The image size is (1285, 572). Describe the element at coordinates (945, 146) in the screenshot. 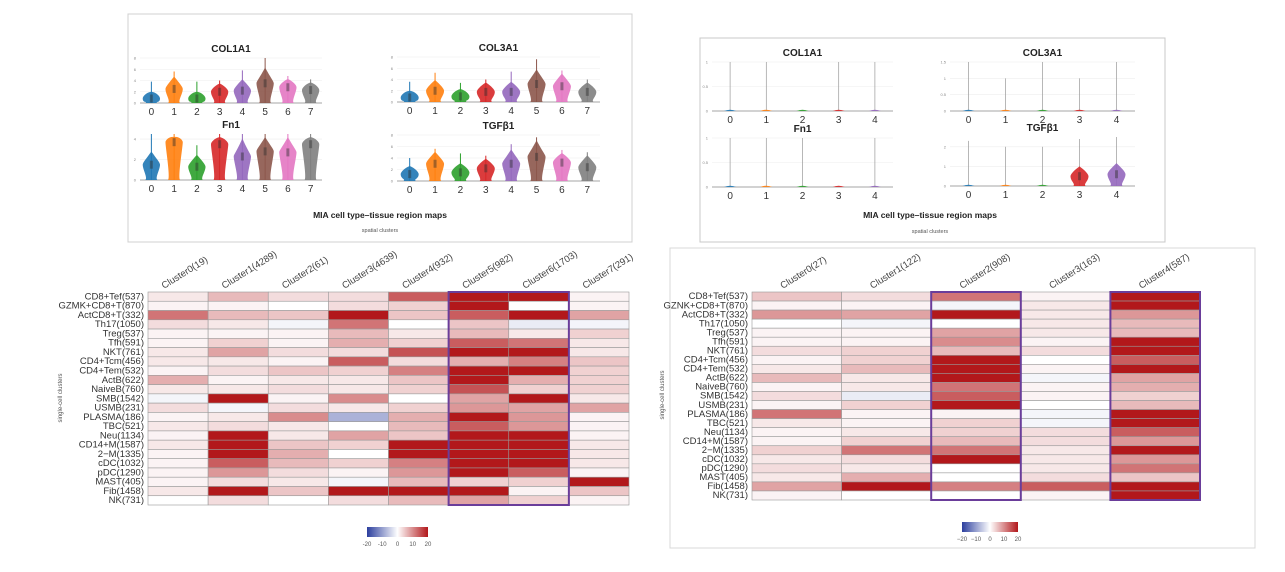

I see `y-tick-label: 2` at that location.